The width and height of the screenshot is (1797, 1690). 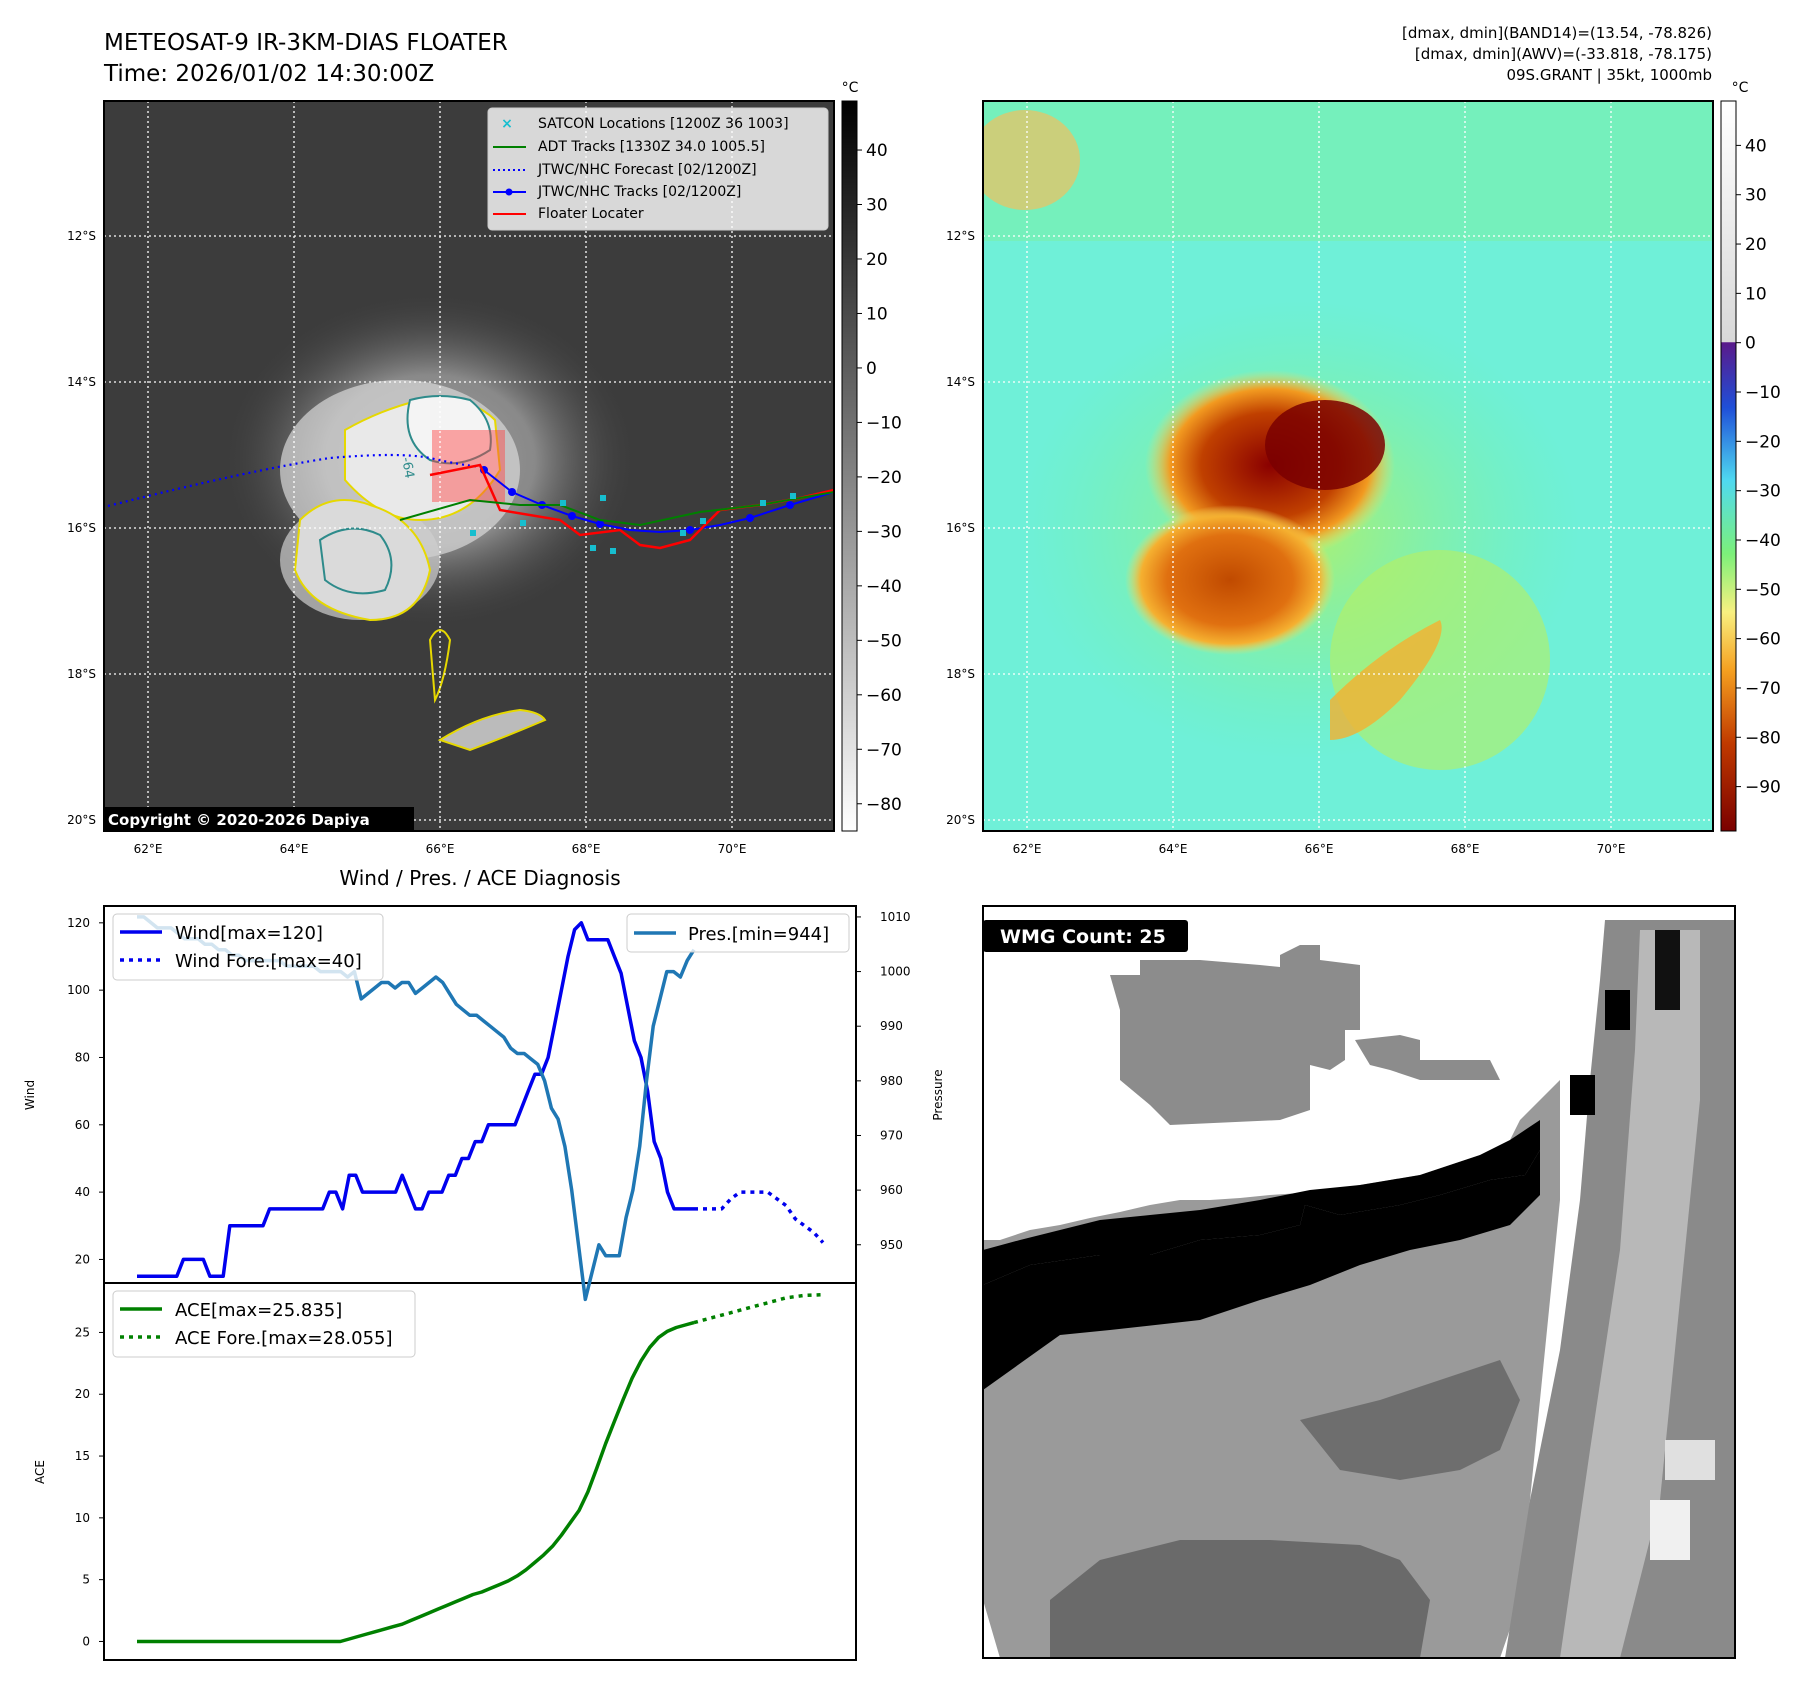 I want to click on axis-tick-label: 15, so click(x=82, y=1456).